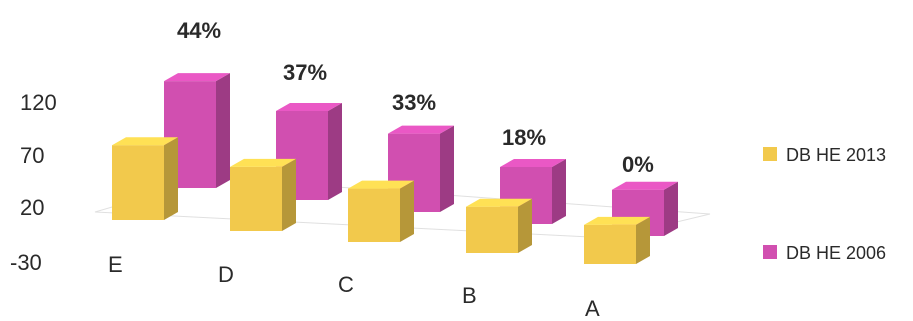 This screenshot has height=321, width=913. What do you see at coordinates (346, 284) in the screenshot?
I see `category-label: C` at bounding box center [346, 284].